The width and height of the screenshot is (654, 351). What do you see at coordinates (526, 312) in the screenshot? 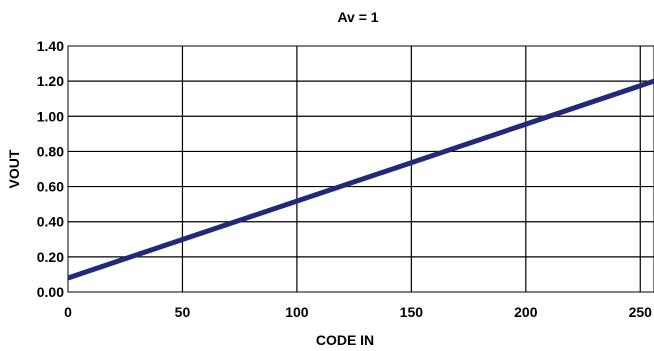
I see `x-tick-label: 200` at bounding box center [526, 312].